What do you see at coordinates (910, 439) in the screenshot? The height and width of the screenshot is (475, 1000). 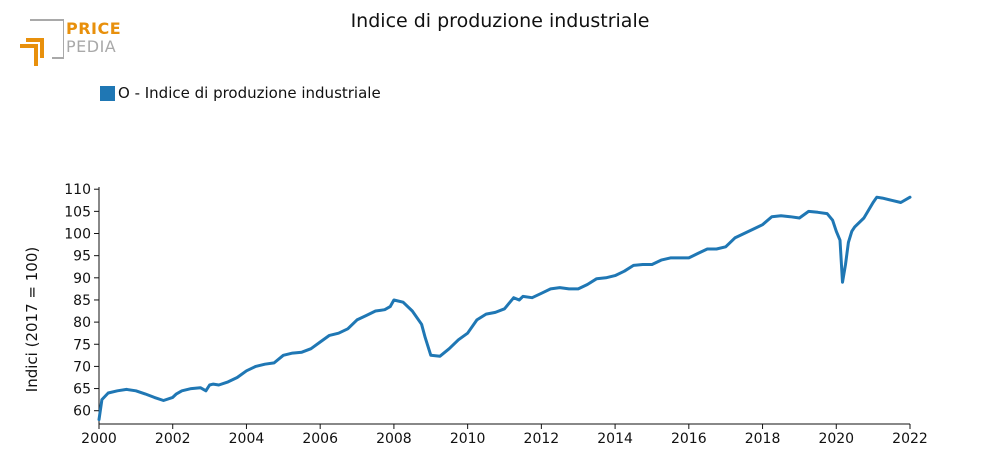 I see `x-tick-label: 2022` at bounding box center [910, 439].